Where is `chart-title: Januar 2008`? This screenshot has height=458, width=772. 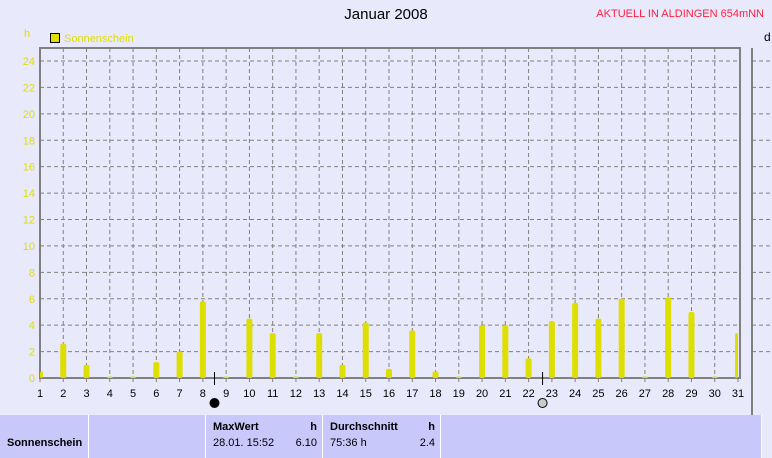 chart-title: Januar 2008 is located at coordinates (386, 14).